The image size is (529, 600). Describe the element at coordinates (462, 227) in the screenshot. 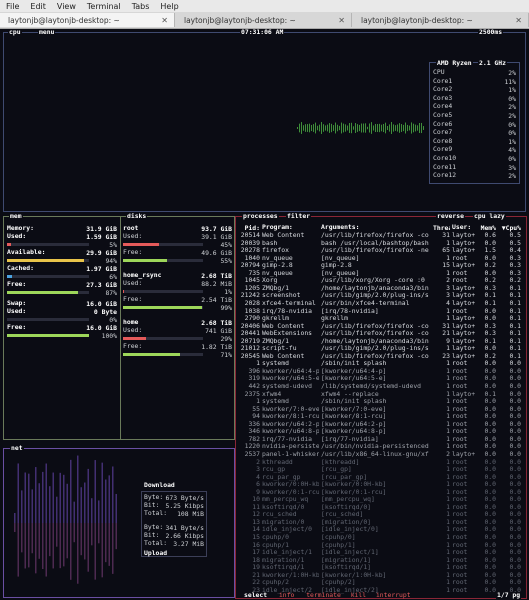

I see `column-user: User:` at that location.